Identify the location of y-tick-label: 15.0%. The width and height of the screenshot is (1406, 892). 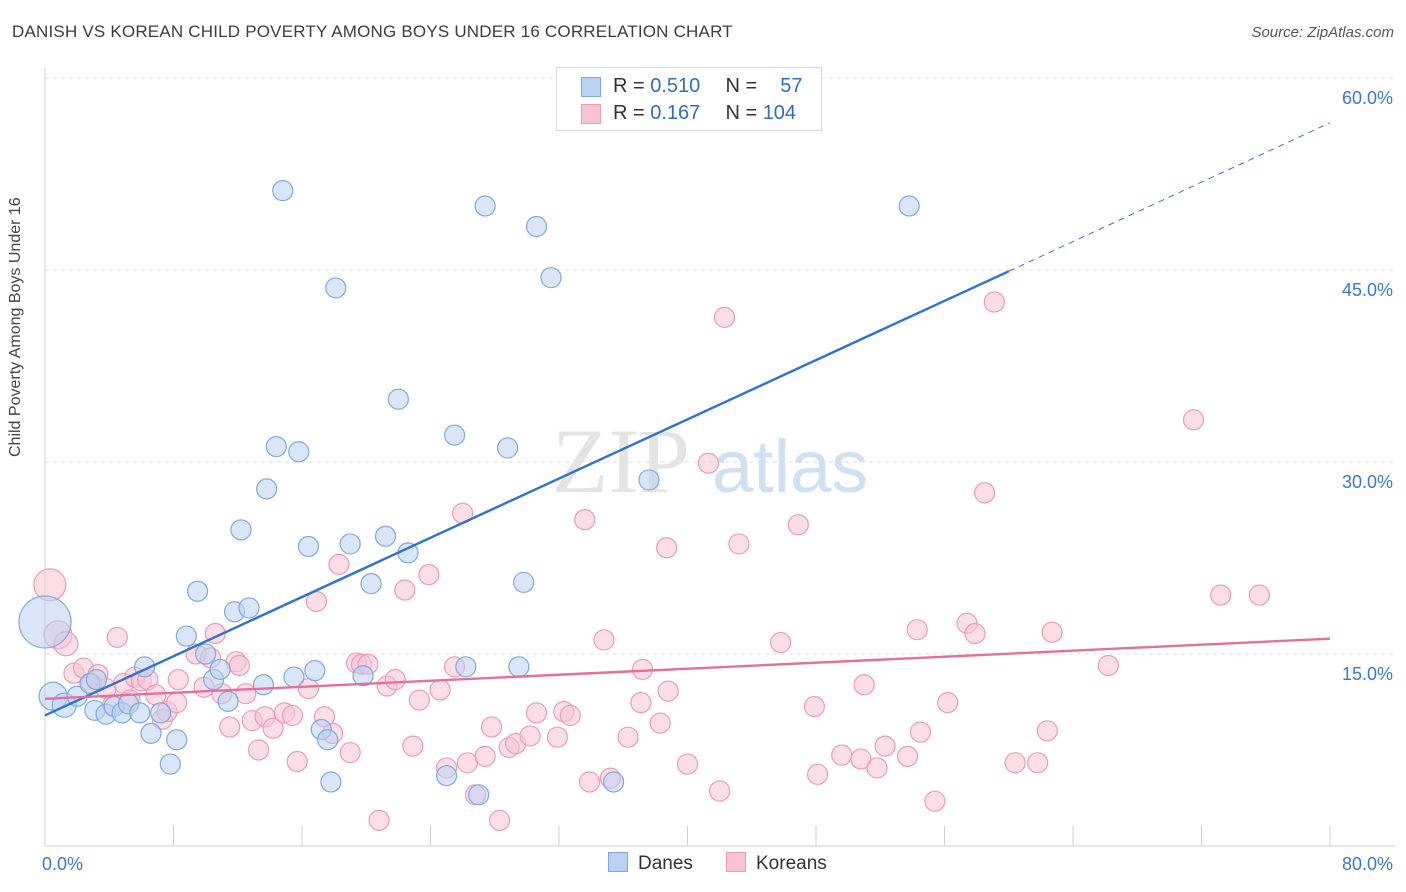
(1367, 674).